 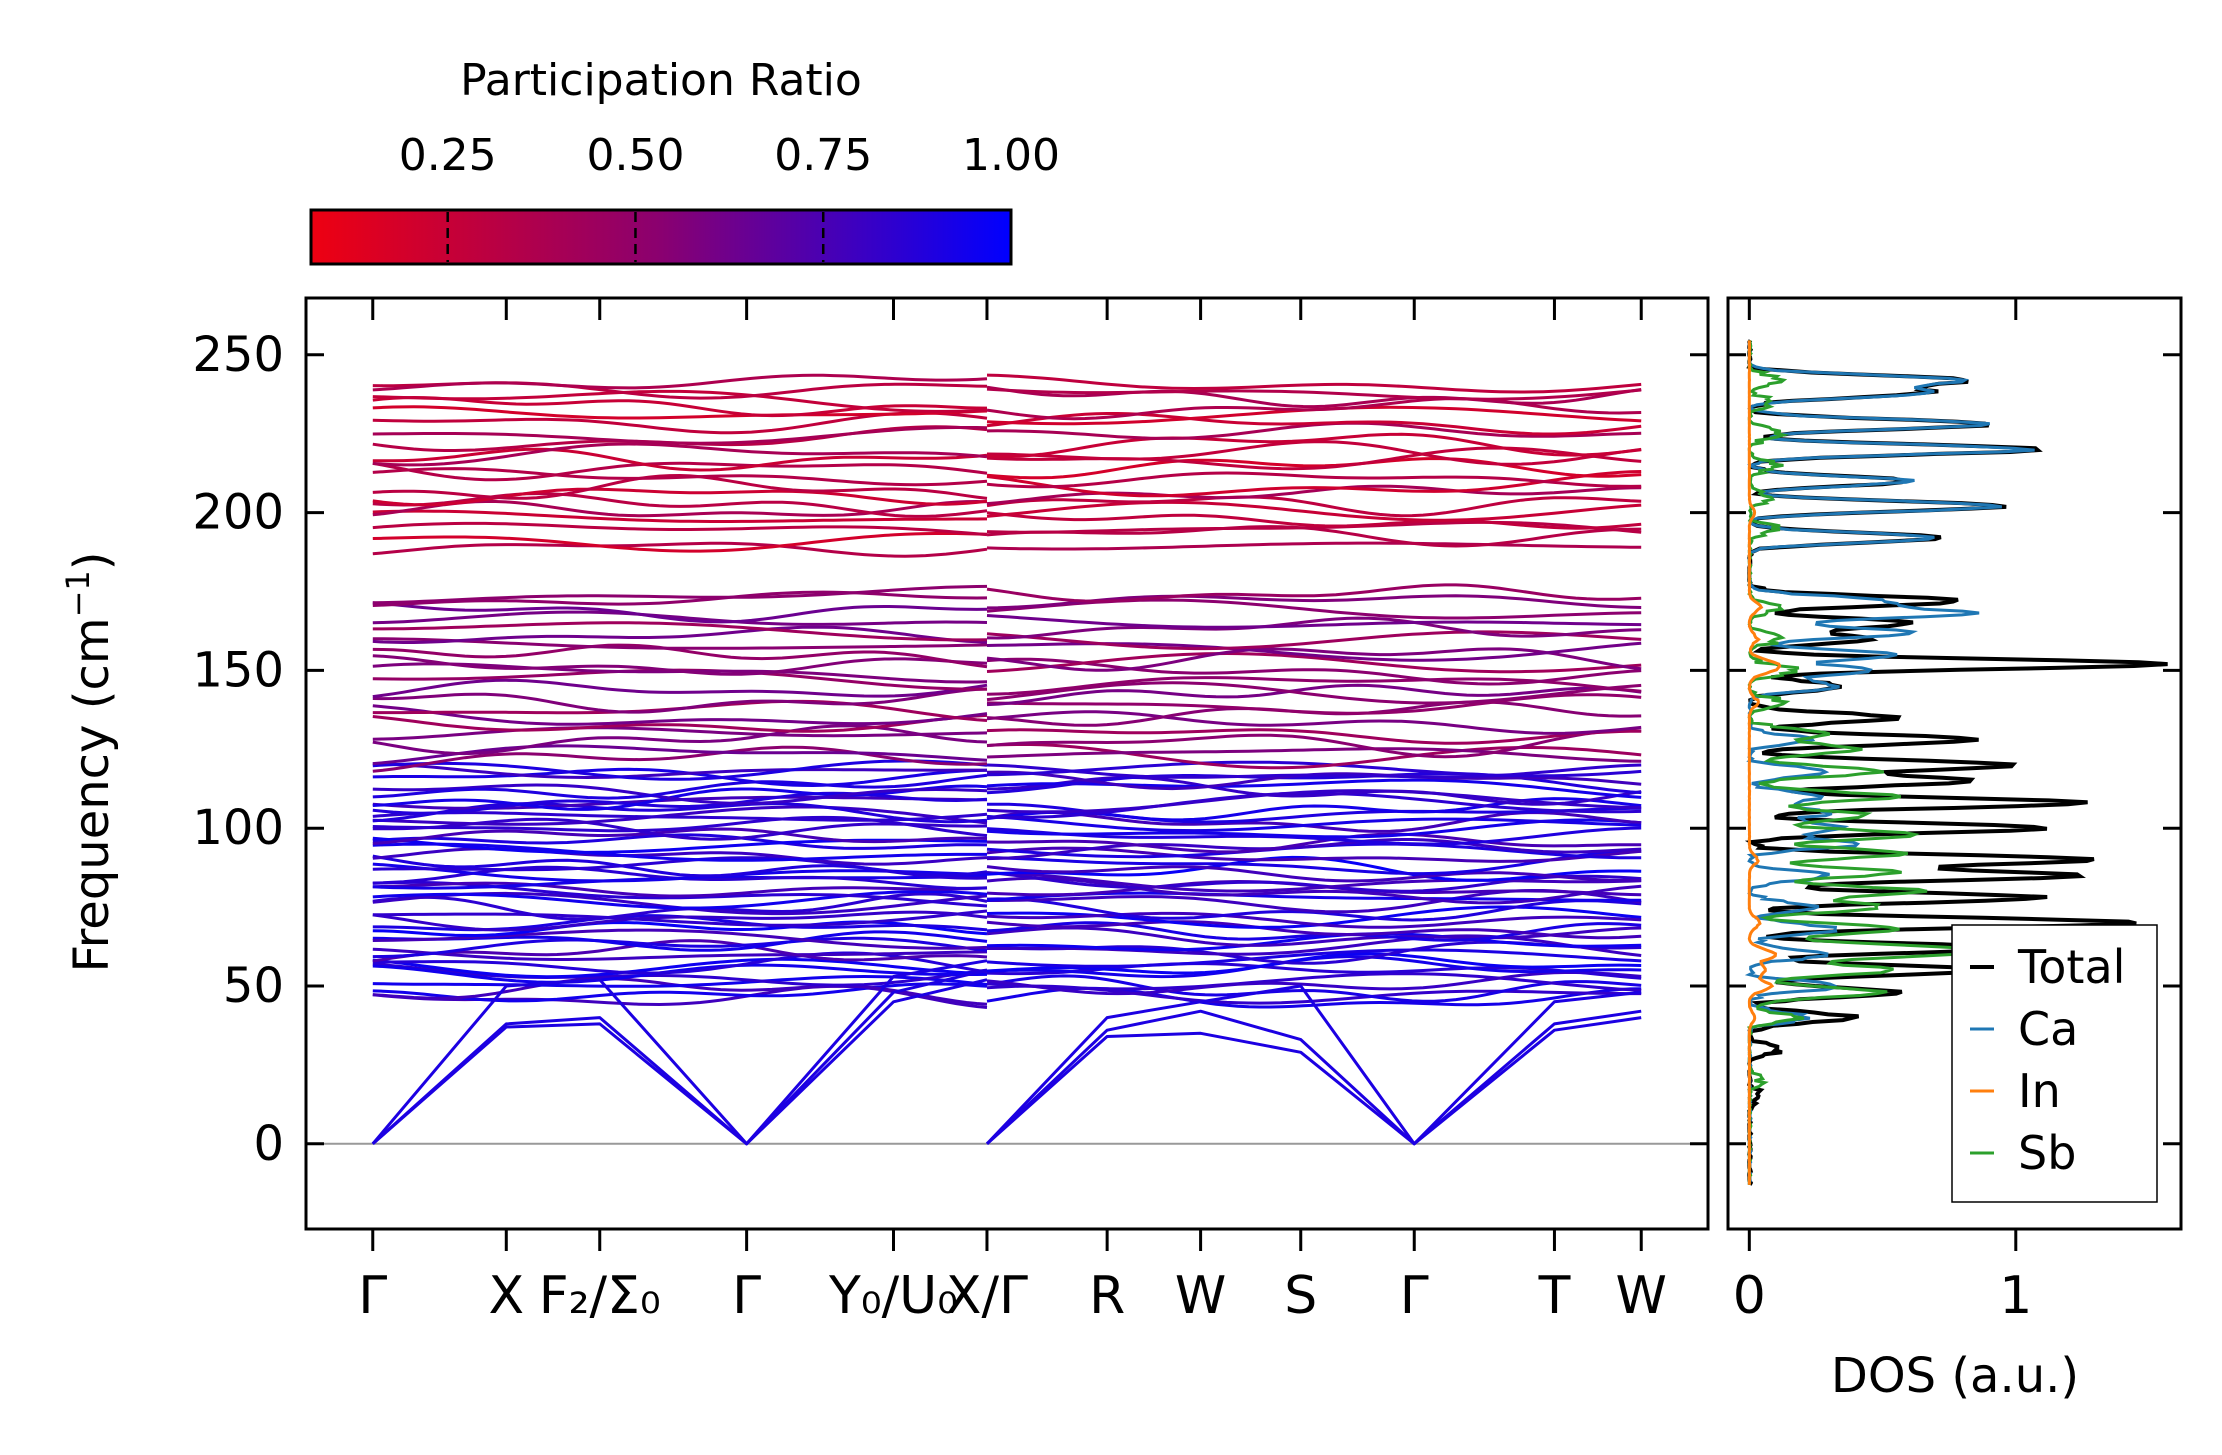 What do you see at coordinates (238, 355) in the screenshot?
I see `y-tick-label: 250` at bounding box center [238, 355].